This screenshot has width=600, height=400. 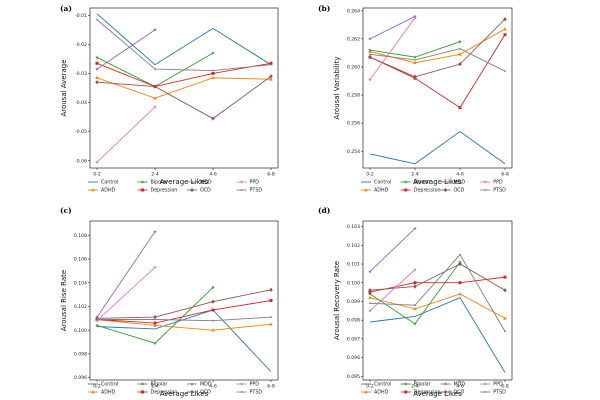 What do you see at coordinates (353, 152) in the screenshot?
I see `y-tick-label: 0.254` at bounding box center [353, 152].